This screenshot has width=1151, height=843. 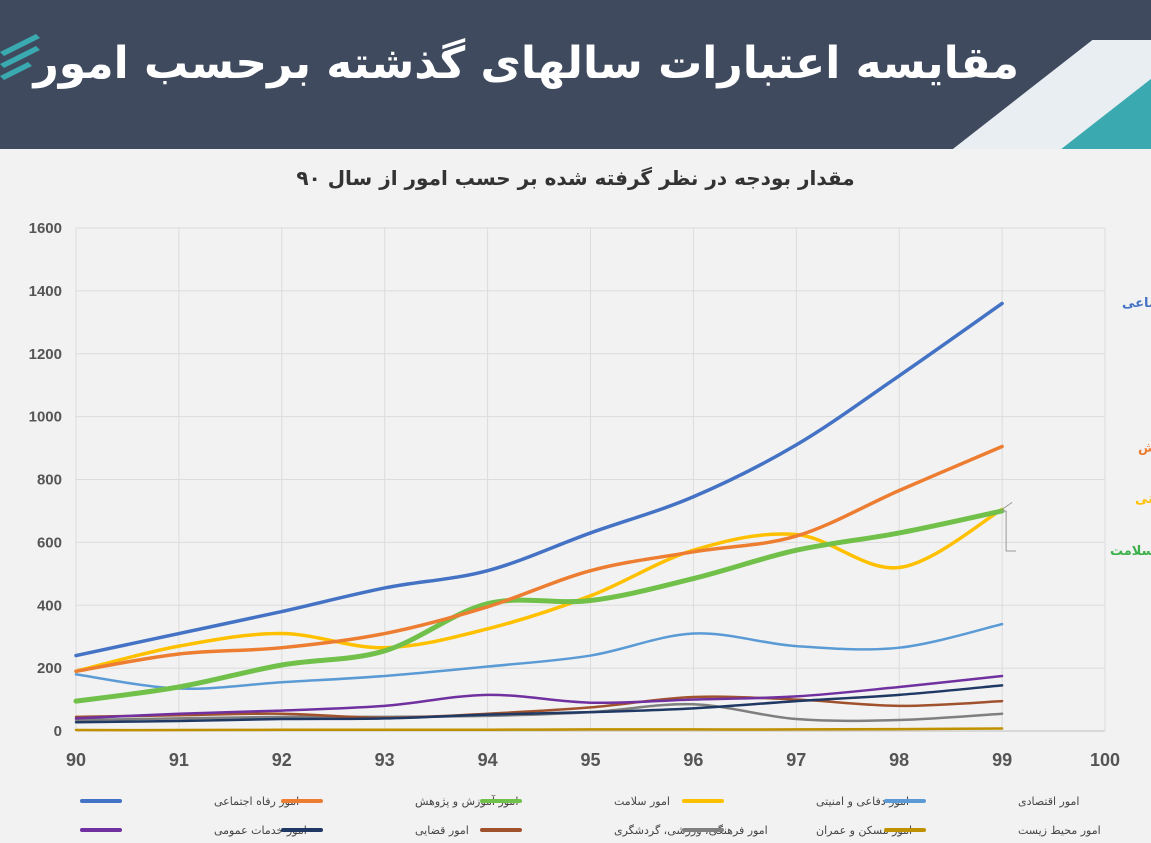 I want to click on legend-label: امور رفاه اجتماعی, so click(x=256, y=801).